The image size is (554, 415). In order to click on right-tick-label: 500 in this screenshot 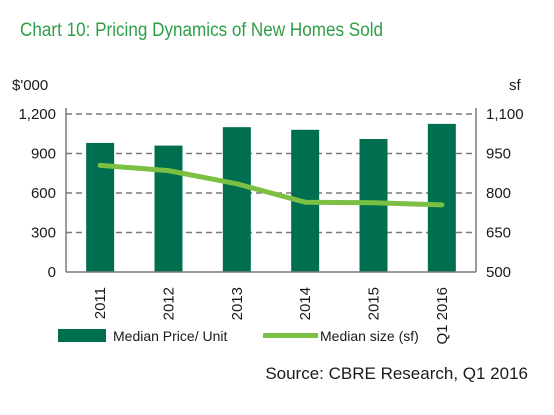, I will do `click(498, 272)`.